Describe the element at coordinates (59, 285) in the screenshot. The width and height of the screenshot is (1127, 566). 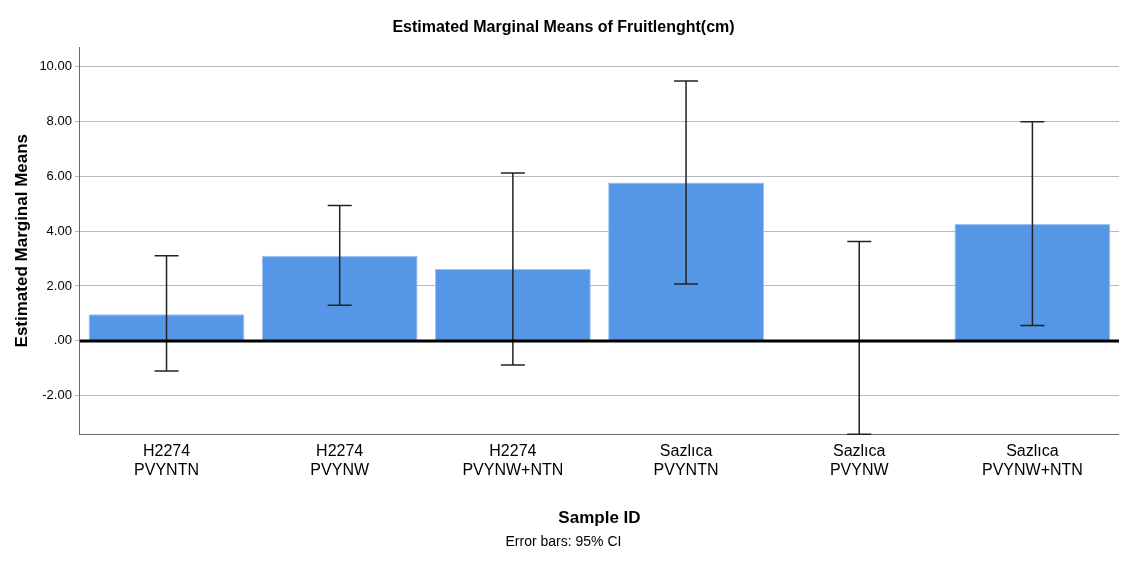
I see `y-tick-label: 2.00` at that location.